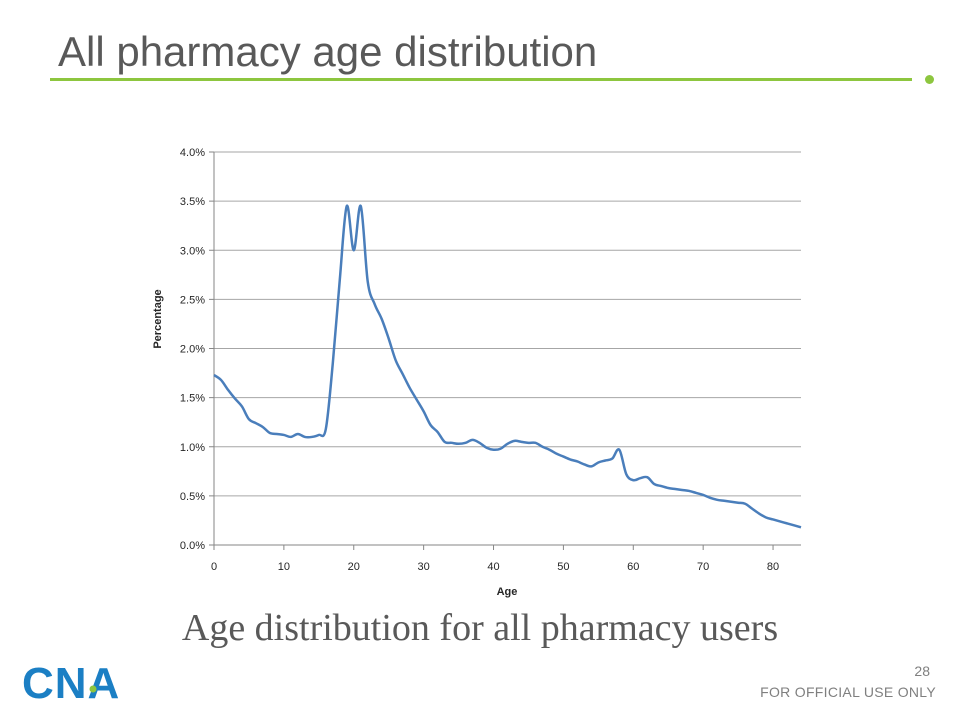 Image resolution: width=960 pixels, height=720 pixels. What do you see at coordinates (848, 692) in the screenshot?
I see `footer-classification: FOR OFFICIAL USE ONLY` at bounding box center [848, 692].